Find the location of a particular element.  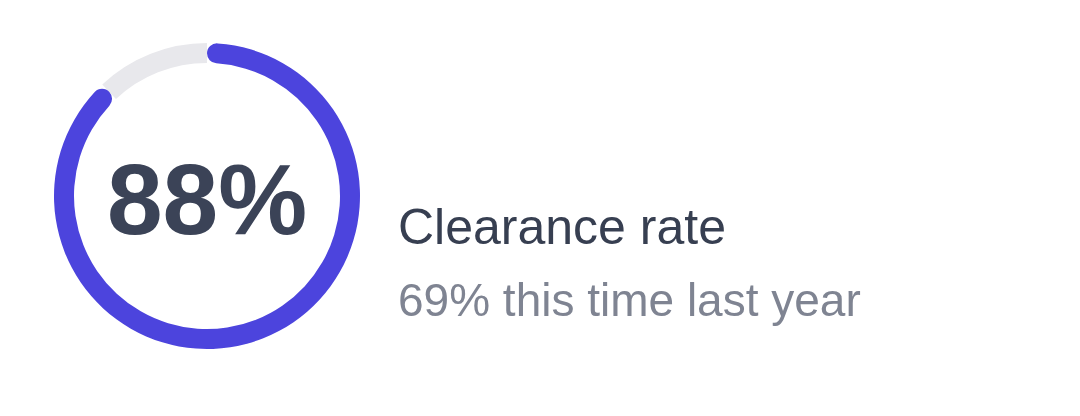

text: 69% this time last year is located at coordinates (629, 300).